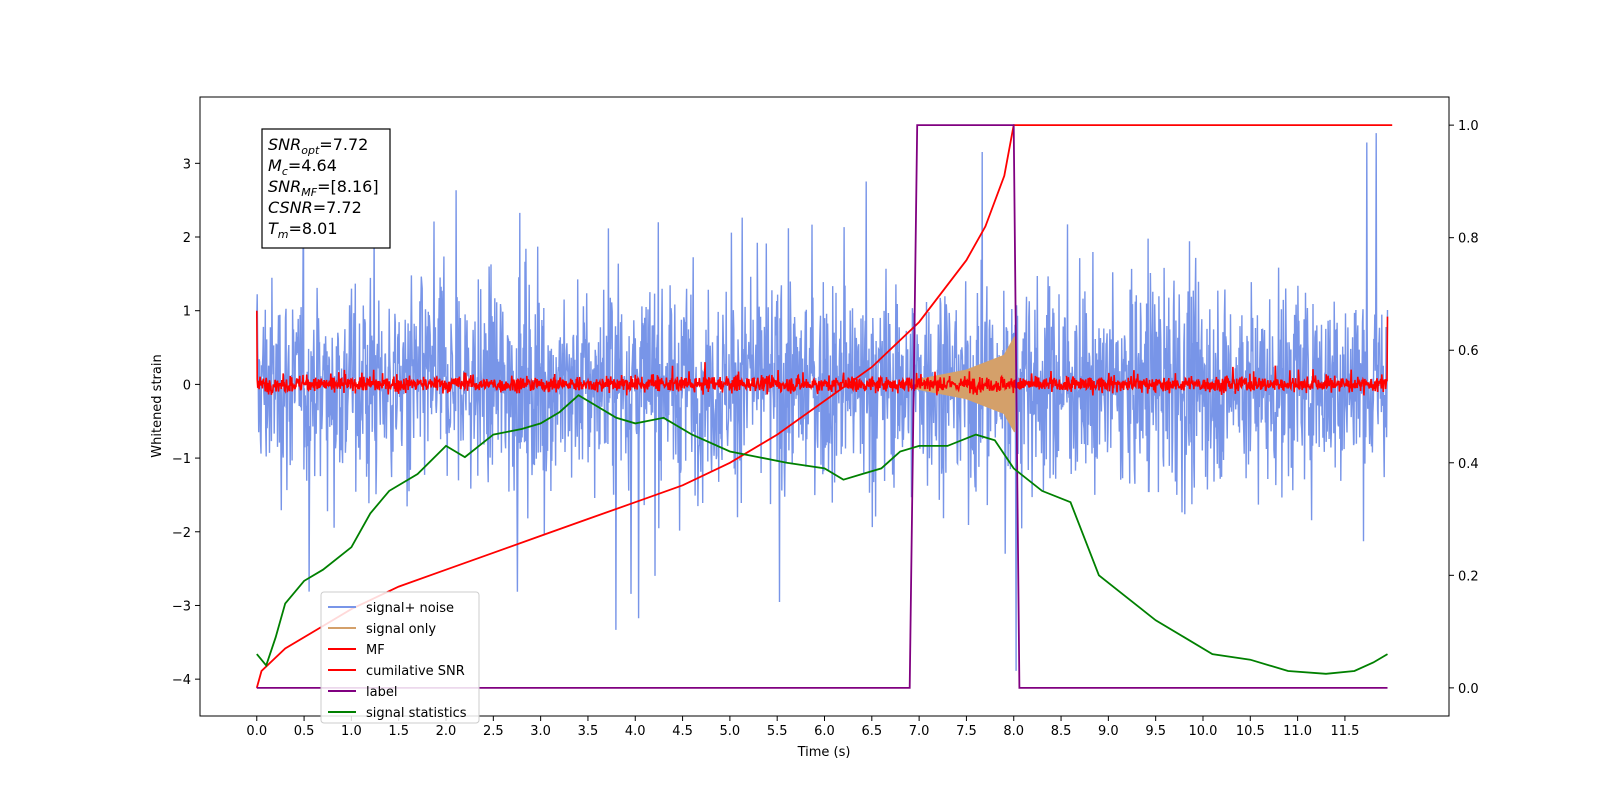 The height and width of the screenshot is (800, 1600). What do you see at coordinates (181, 680) in the screenshot?
I see `y-tick-label: −4` at bounding box center [181, 680].